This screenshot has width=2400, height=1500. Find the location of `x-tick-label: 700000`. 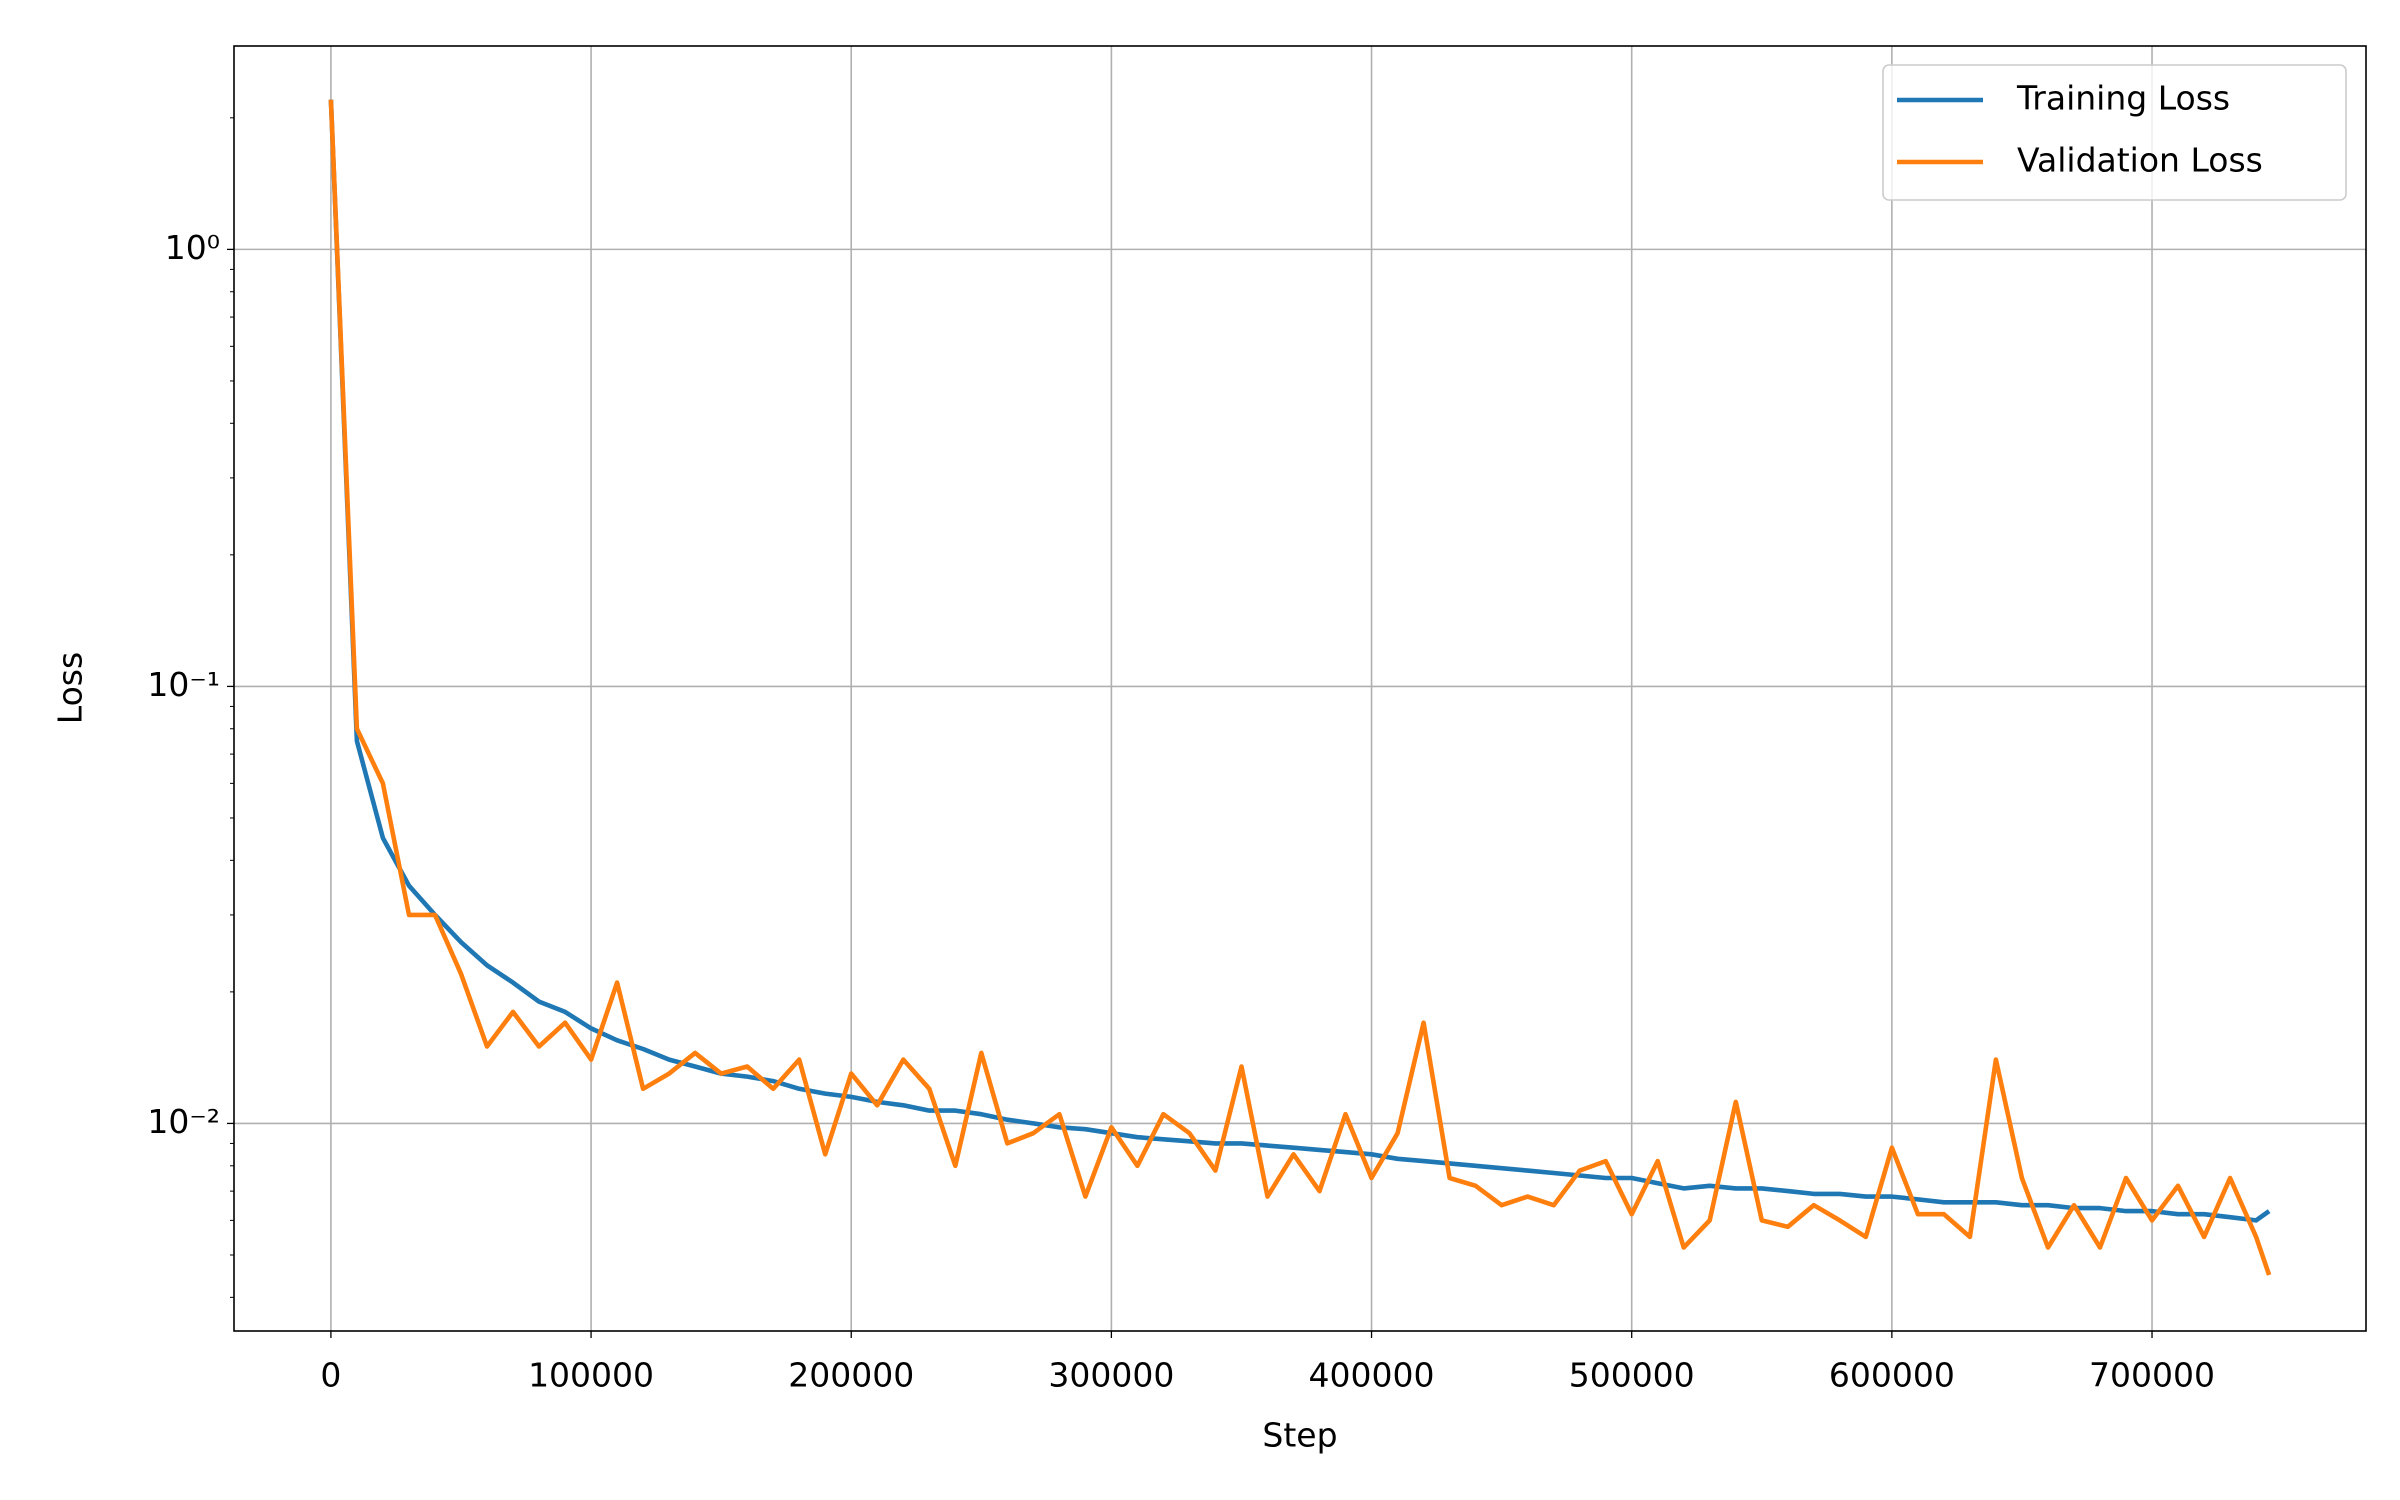

x-tick-label: 700000 is located at coordinates (2152, 1375).